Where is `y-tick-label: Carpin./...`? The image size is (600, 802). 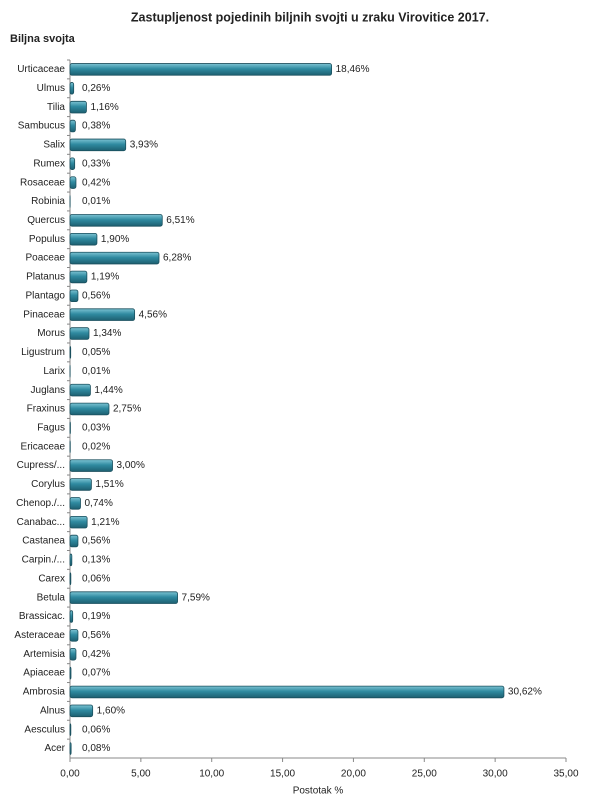 y-tick-label: Carpin./... is located at coordinates (43, 560).